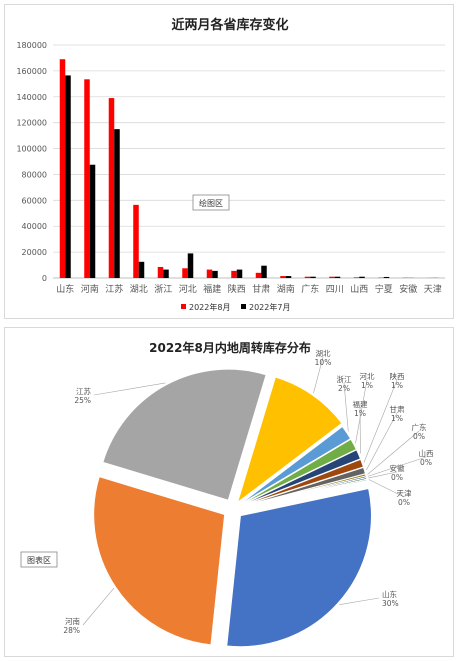 This screenshot has height=661, width=458. Describe the element at coordinates (209, 307) in the screenshot. I see `legend-label: 2022年8月` at that location.